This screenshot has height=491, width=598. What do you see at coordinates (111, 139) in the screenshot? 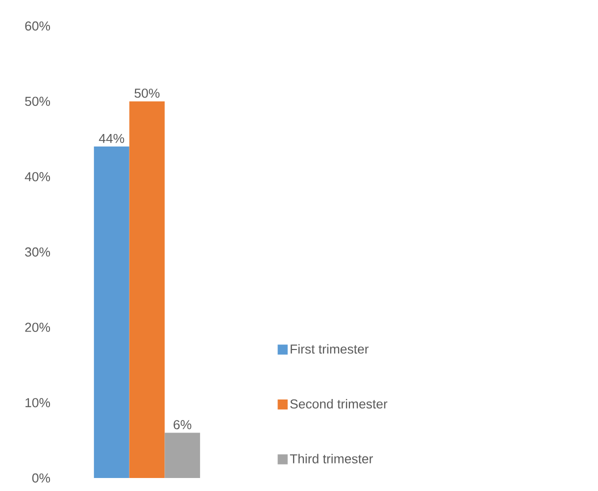
I see `data-label: 44%` at bounding box center [111, 139].